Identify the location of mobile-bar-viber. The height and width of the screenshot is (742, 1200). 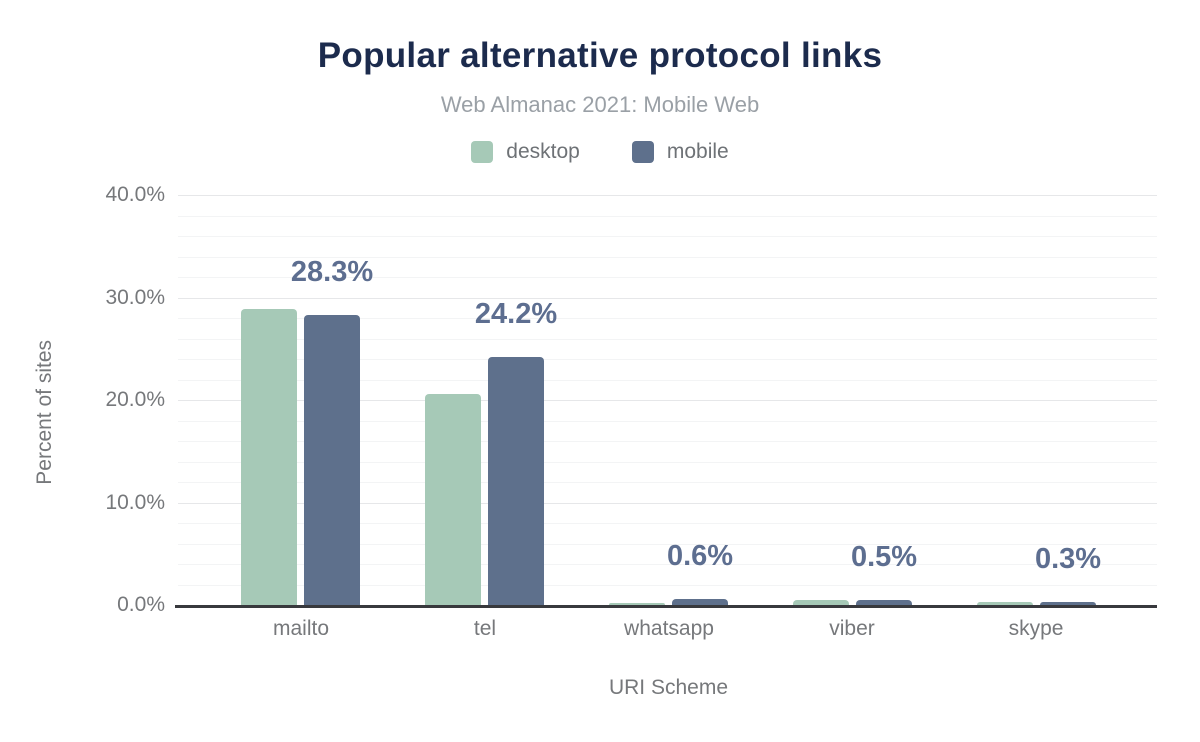
(884, 602).